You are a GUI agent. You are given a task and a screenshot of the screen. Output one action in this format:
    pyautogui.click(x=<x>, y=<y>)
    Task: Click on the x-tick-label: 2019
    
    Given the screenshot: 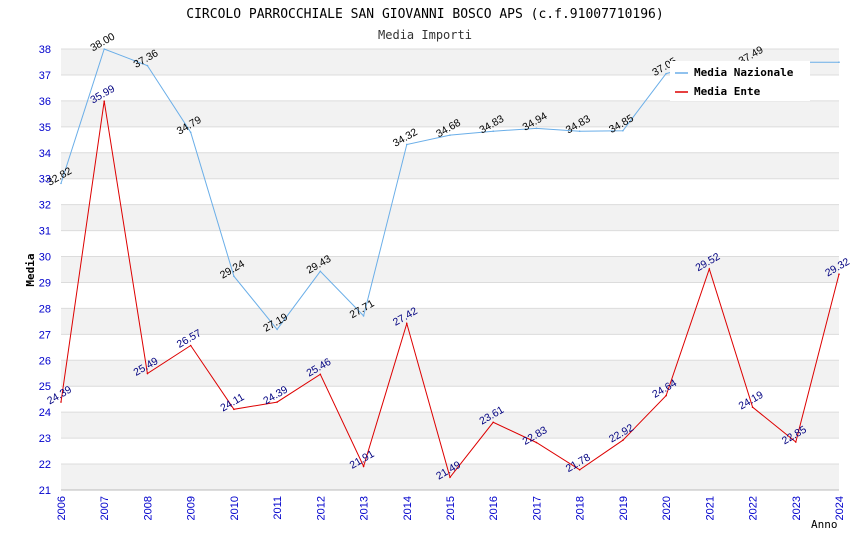 What is the action you would take?
    pyautogui.click(x=624, y=508)
    